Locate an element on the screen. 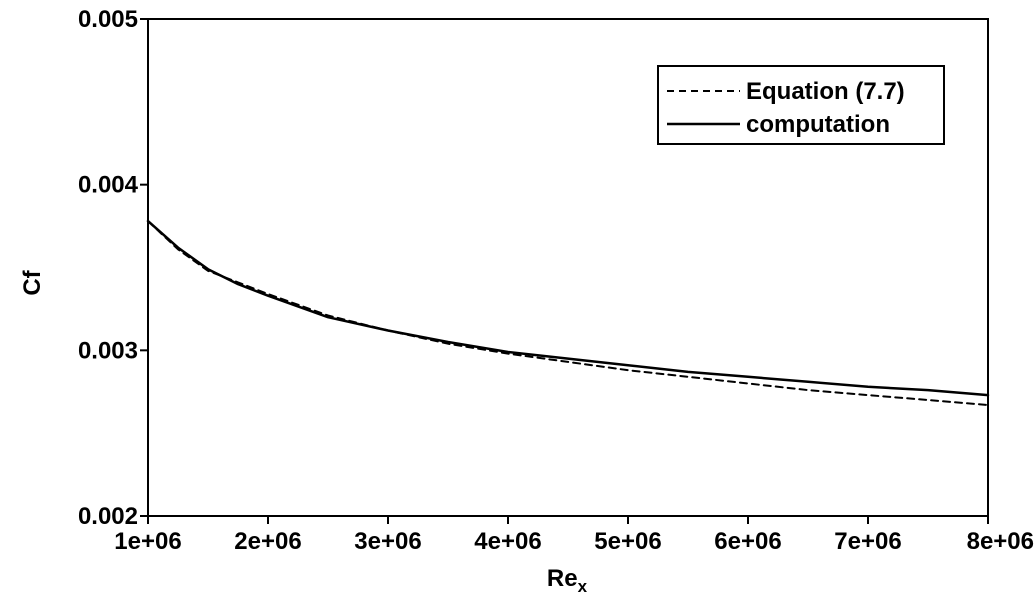  x-tick-label: 4e+06 is located at coordinates (507, 541).